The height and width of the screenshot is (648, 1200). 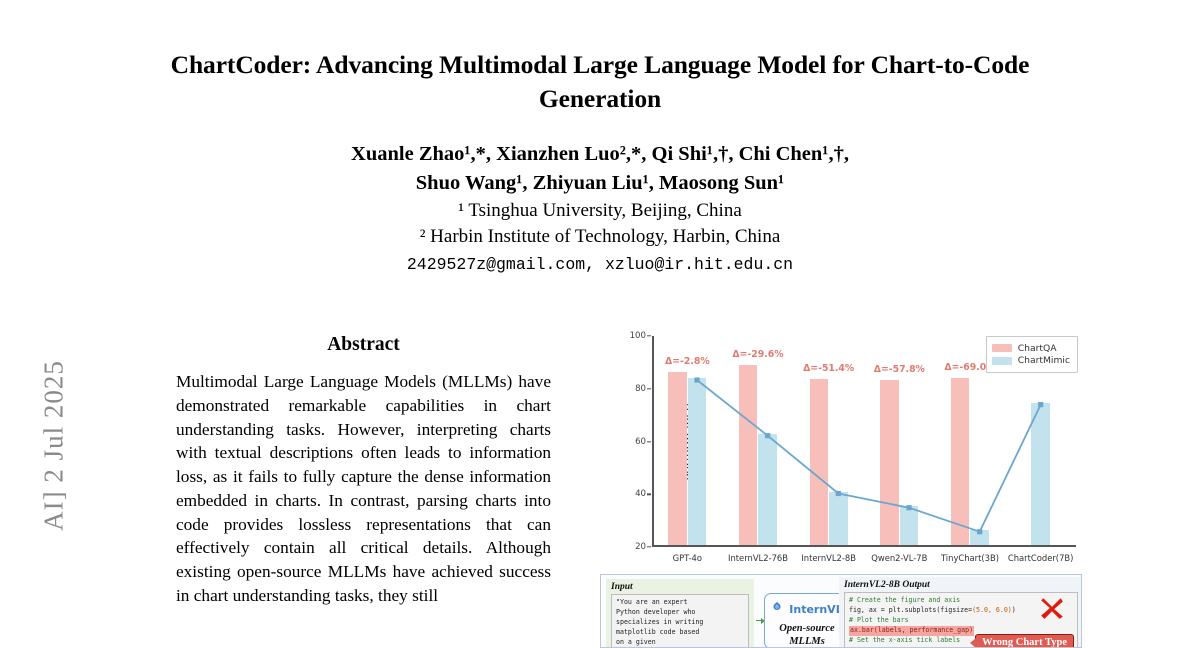 I want to click on affiliation-1: ¹ Tsinghua University, Beijing, China, so click(x=600, y=211).